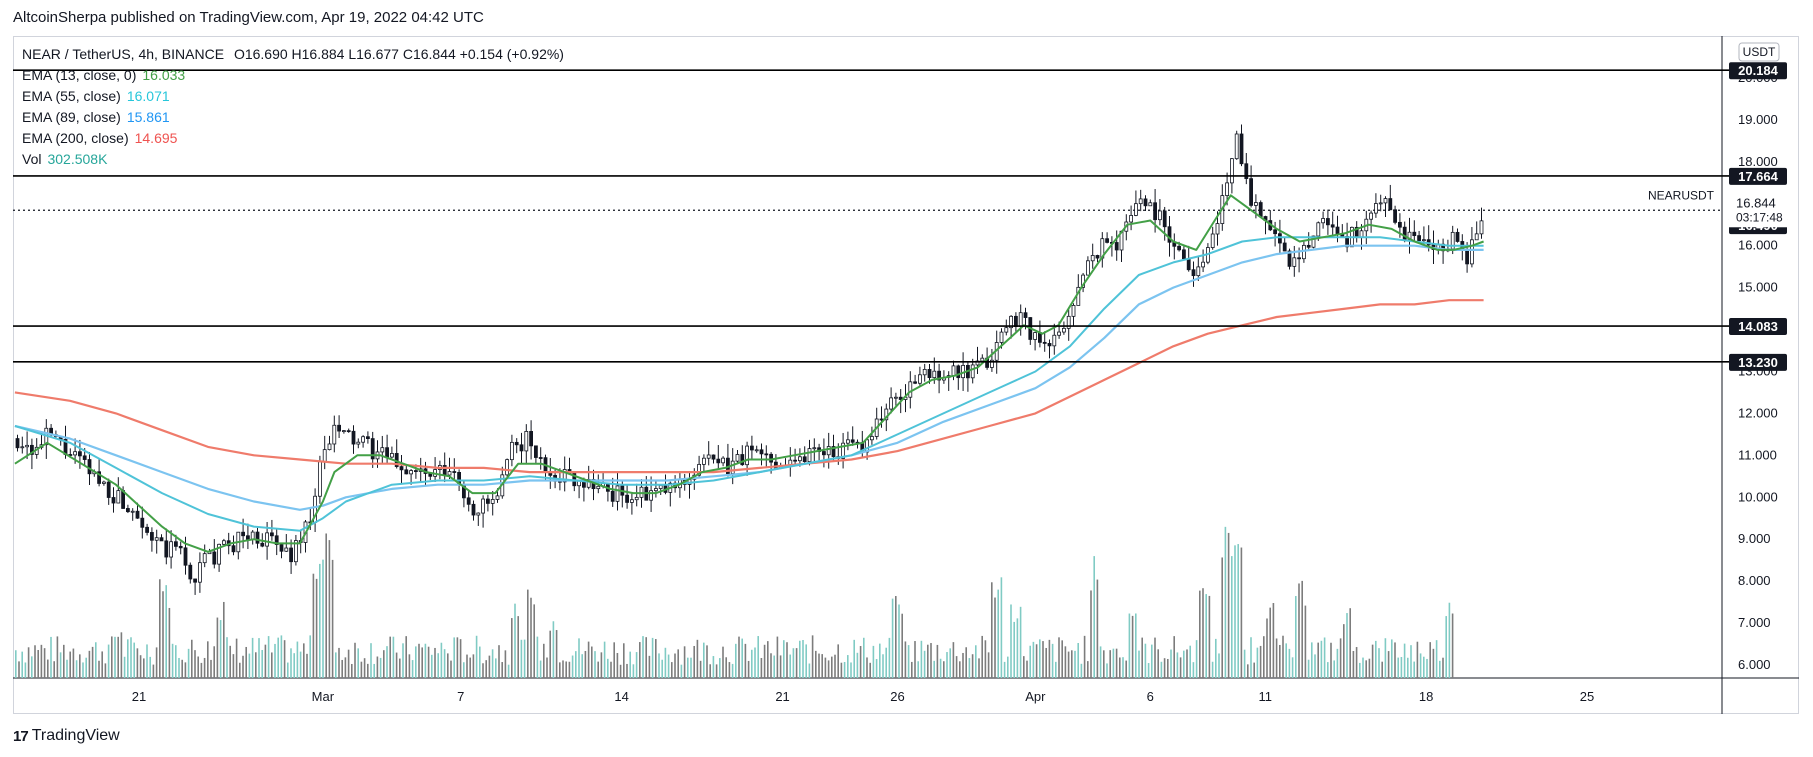 The width and height of the screenshot is (1813, 757). I want to click on indicator-row: EMA (55, close) 16.071, so click(293, 96).